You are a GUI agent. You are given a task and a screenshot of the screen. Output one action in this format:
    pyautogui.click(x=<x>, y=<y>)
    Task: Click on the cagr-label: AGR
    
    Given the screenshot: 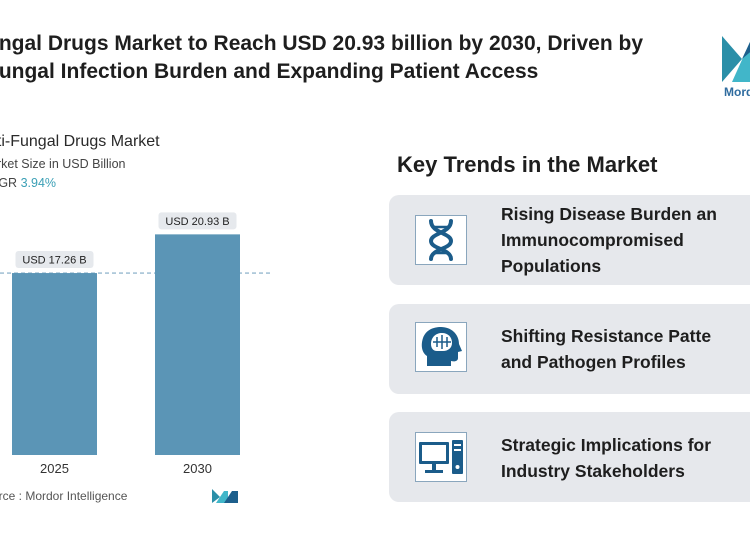 What is the action you would take?
    pyautogui.click(x=9, y=183)
    